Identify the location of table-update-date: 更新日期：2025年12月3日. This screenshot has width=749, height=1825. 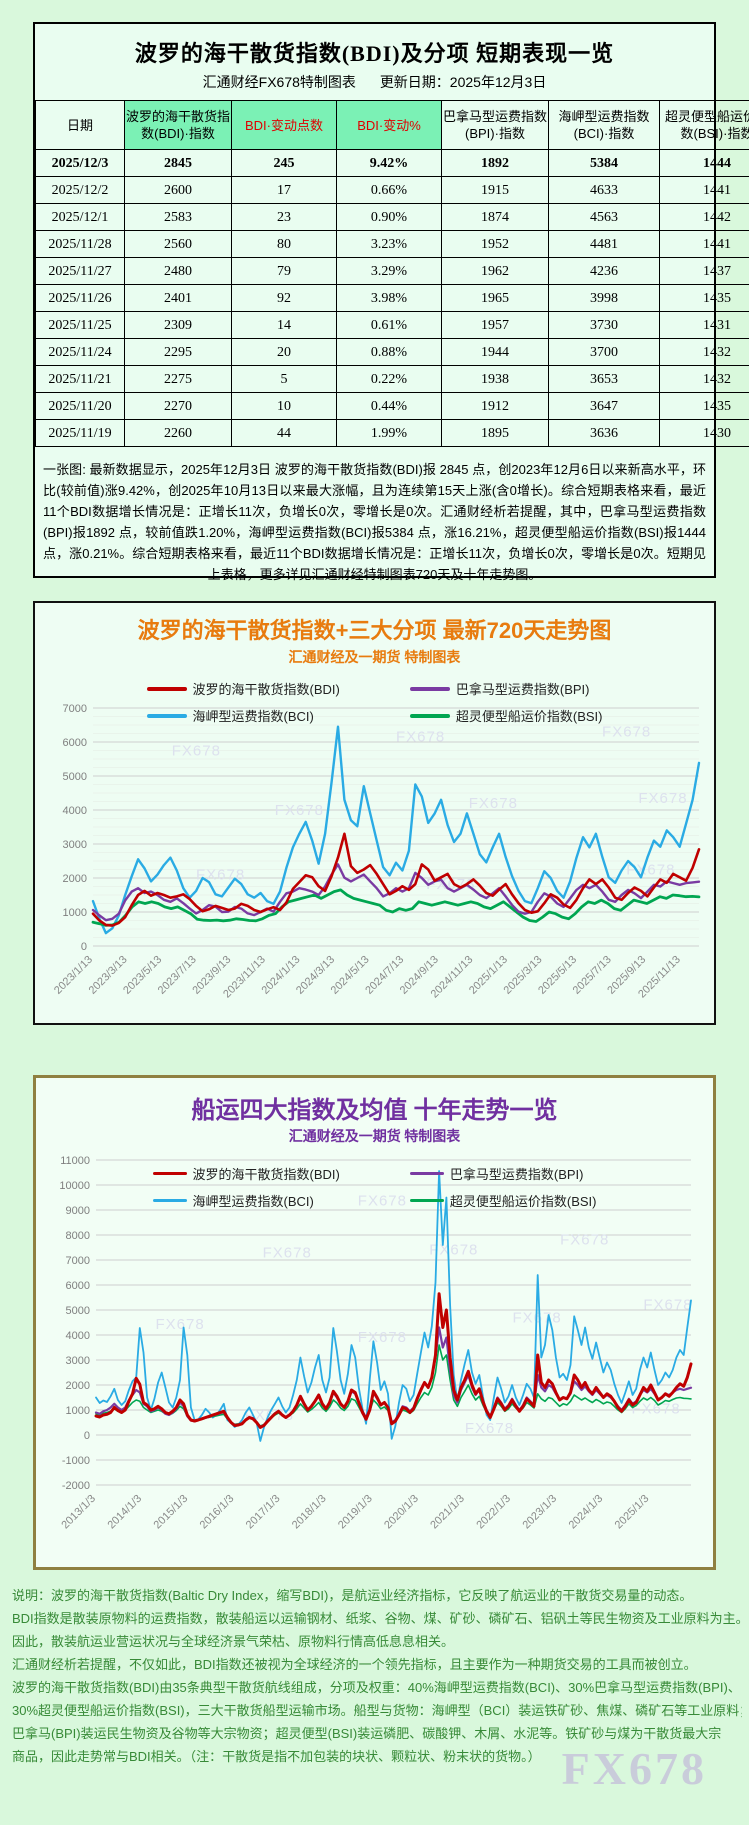
(463, 82).